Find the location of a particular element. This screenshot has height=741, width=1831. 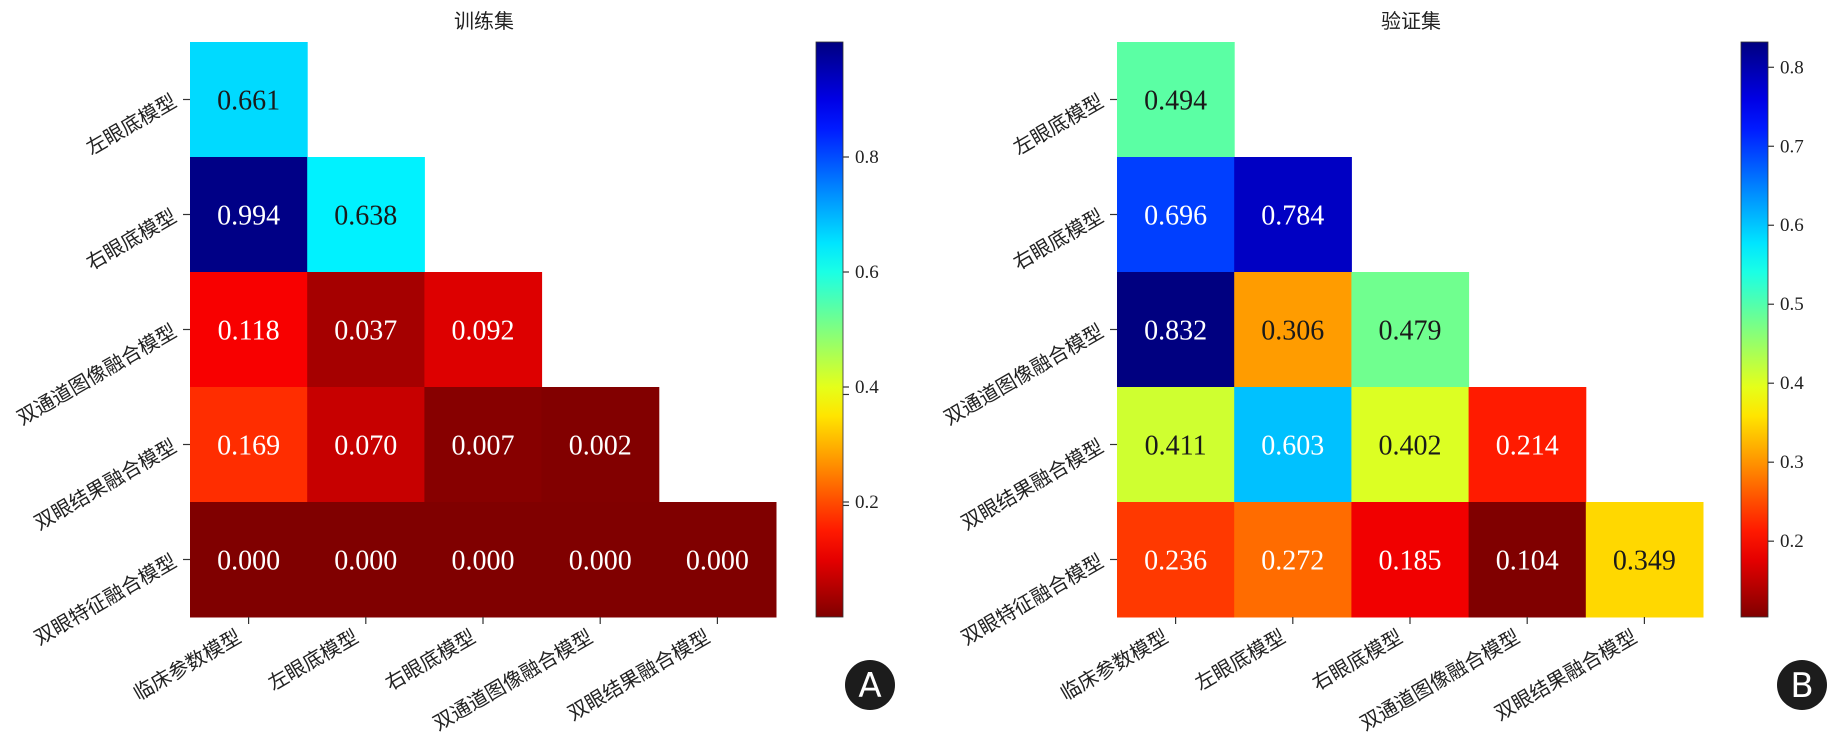

cell-value-label: 0.306 is located at coordinates (1292, 331).